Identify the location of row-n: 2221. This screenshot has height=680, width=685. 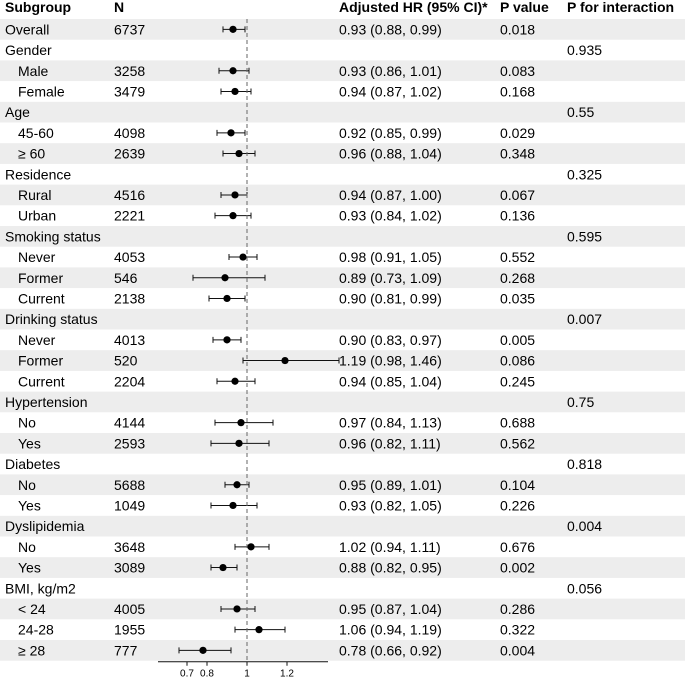
(129, 216).